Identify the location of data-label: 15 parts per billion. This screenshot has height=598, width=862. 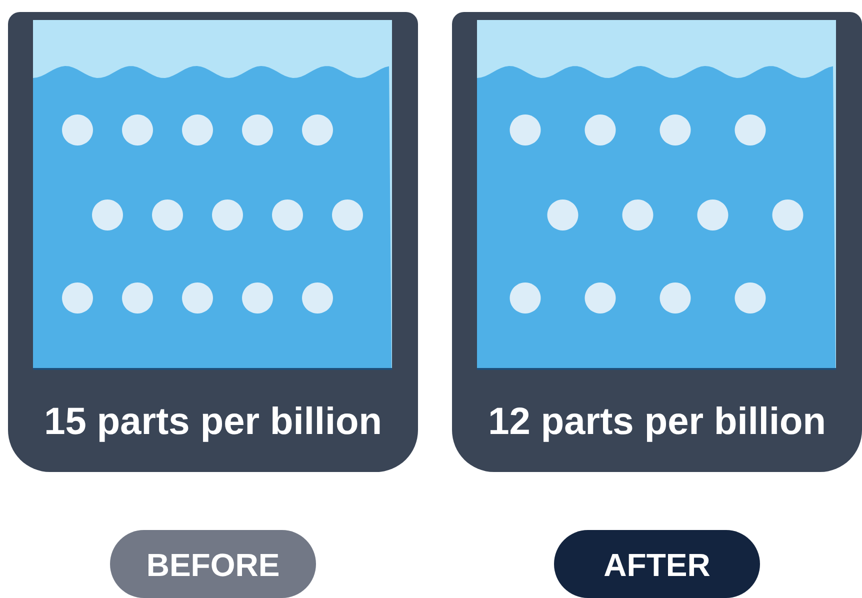
(213, 422).